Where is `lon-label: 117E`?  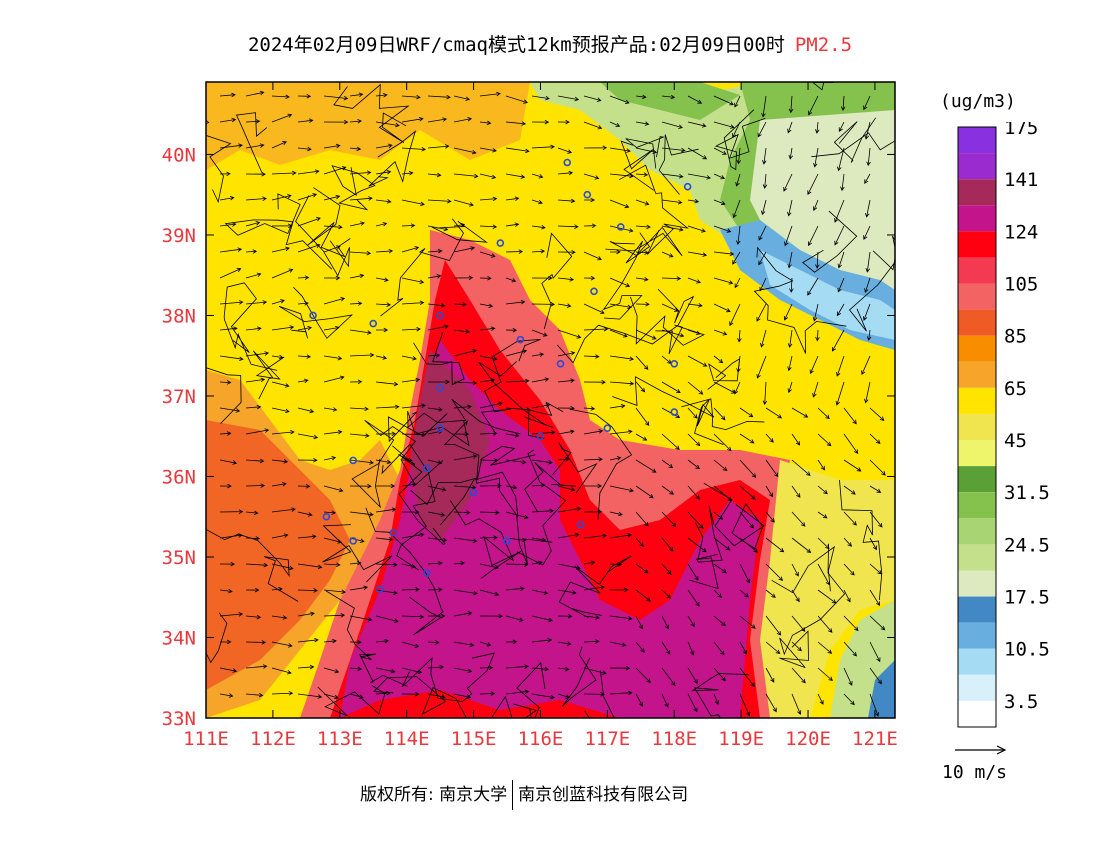 lon-label: 117E is located at coordinates (607, 739).